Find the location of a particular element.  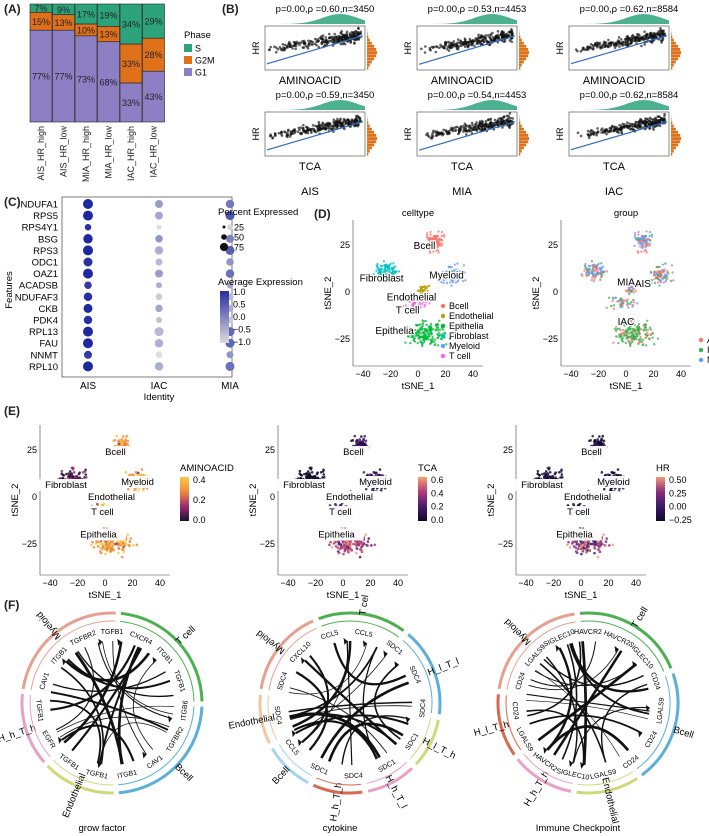

bar-G1-AIS_HR_low is located at coordinates (63, 76).